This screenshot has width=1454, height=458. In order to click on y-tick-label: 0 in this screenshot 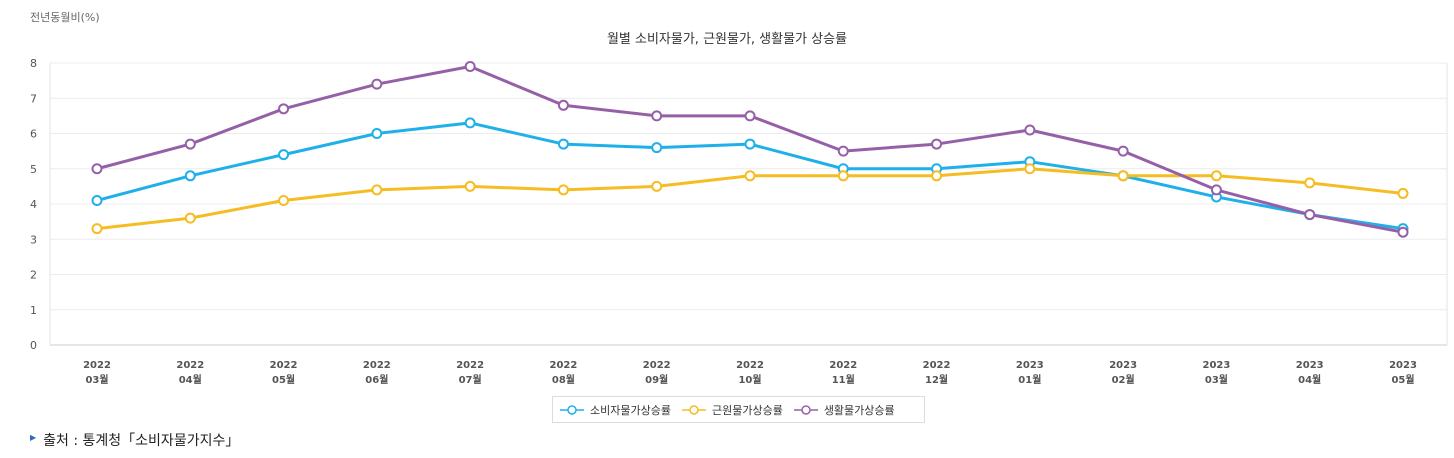, I will do `click(33, 345)`.